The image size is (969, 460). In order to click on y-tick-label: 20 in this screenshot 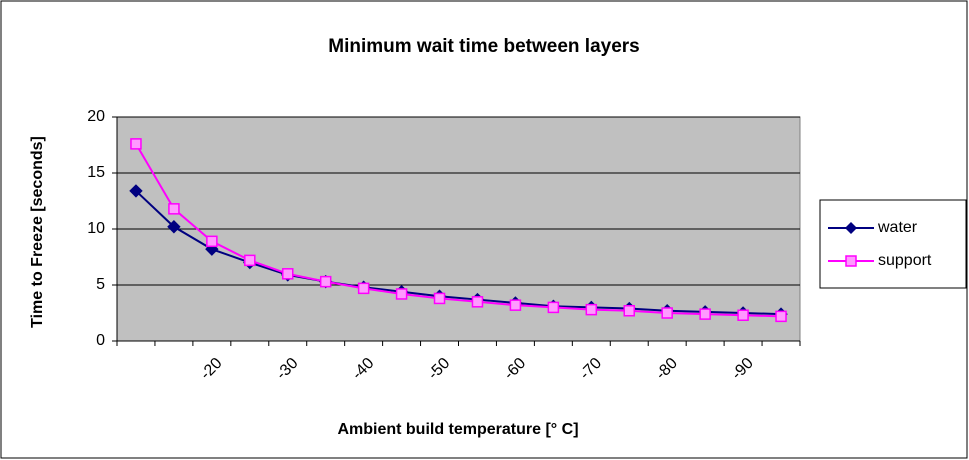, I will do `click(96, 116)`.